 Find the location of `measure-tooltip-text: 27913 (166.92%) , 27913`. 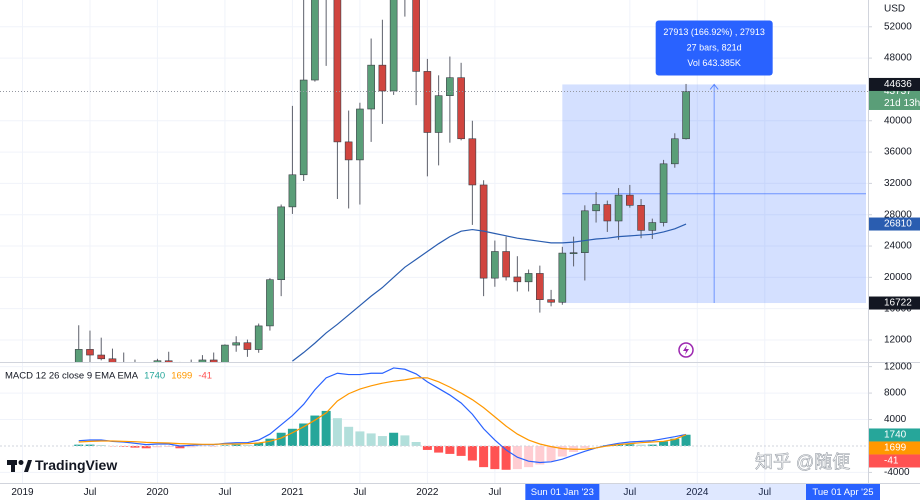

measure-tooltip-text: 27913 (166.92%) , 27913 is located at coordinates (714, 32).